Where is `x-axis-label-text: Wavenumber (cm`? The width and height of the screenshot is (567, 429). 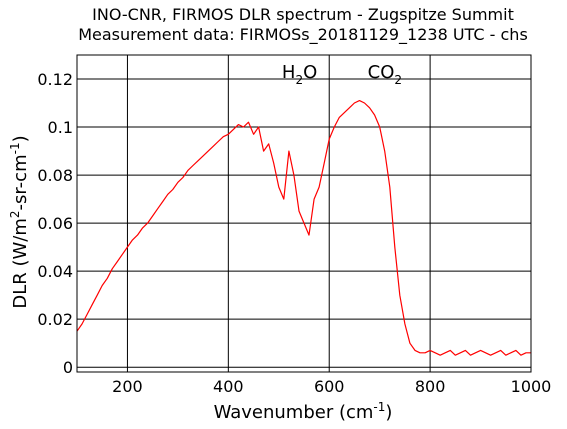 x-axis-label-text: Wavenumber (cm is located at coordinates (294, 412).